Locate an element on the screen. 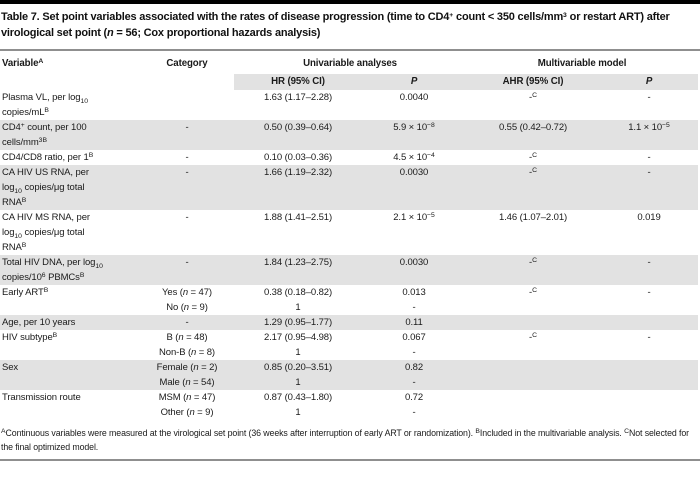  cell-variable: Plasma VL, per log10 copies/mLB is located at coordinates (45, 105).